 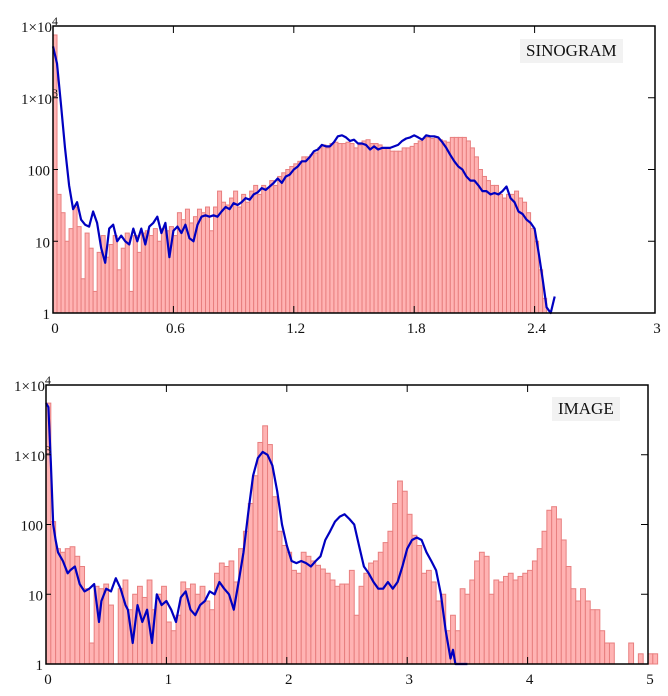 I want to click on x-tick-label: 0, so click(x=48, y=680).